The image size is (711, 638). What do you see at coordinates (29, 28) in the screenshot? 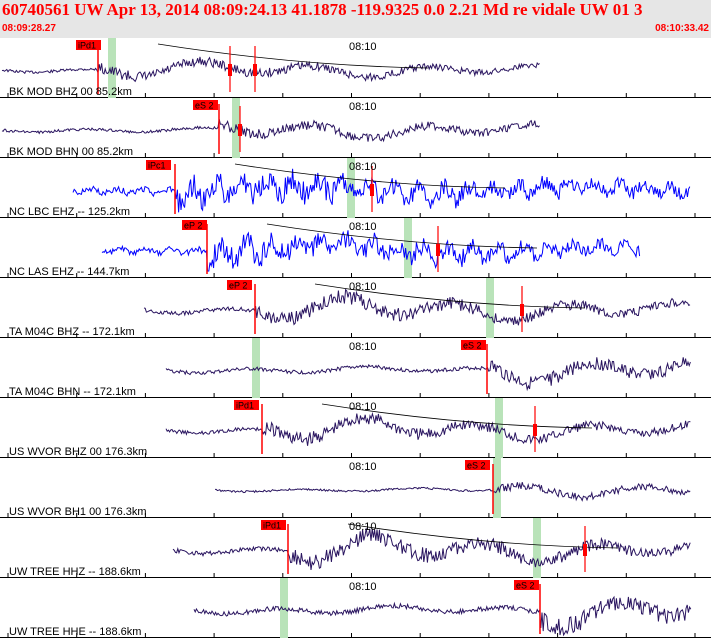
I see `start-time: 08:09:28.27` at bounding box center [29, 28].